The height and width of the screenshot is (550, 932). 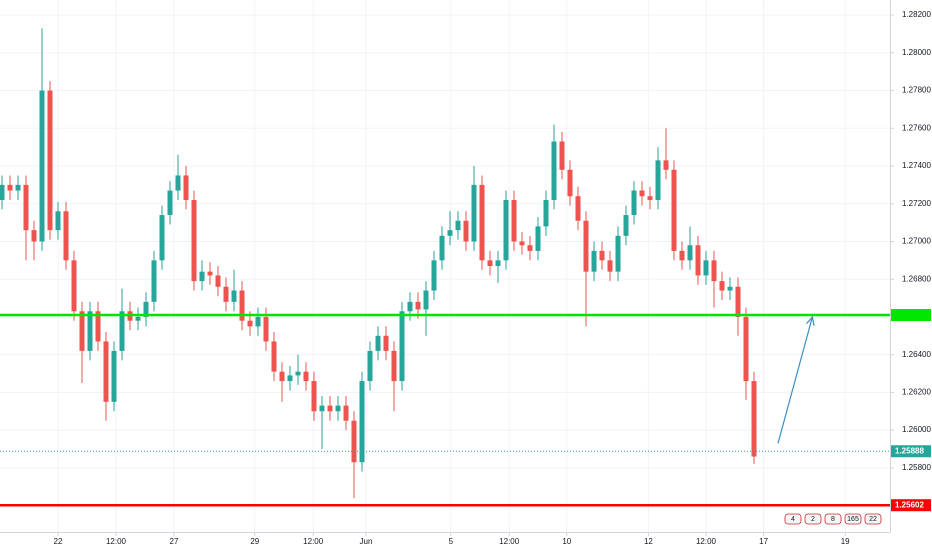 I want to click on x-tick-label: 29, so click(x=254, y=541).